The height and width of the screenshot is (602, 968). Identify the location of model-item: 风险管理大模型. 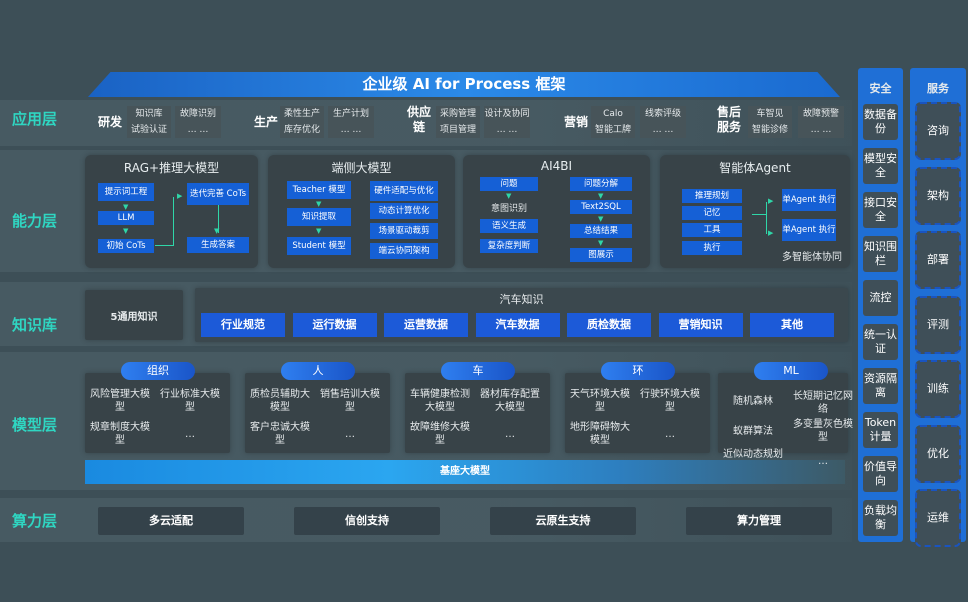
(120, 401).